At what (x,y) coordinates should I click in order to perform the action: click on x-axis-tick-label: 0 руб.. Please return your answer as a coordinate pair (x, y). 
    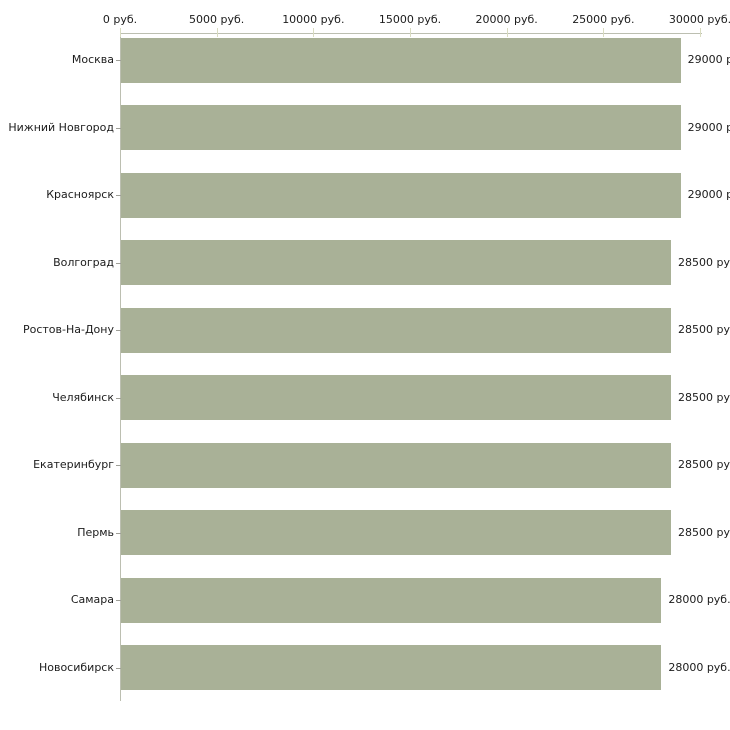
    Looking at the image, I should click on (120, 19).